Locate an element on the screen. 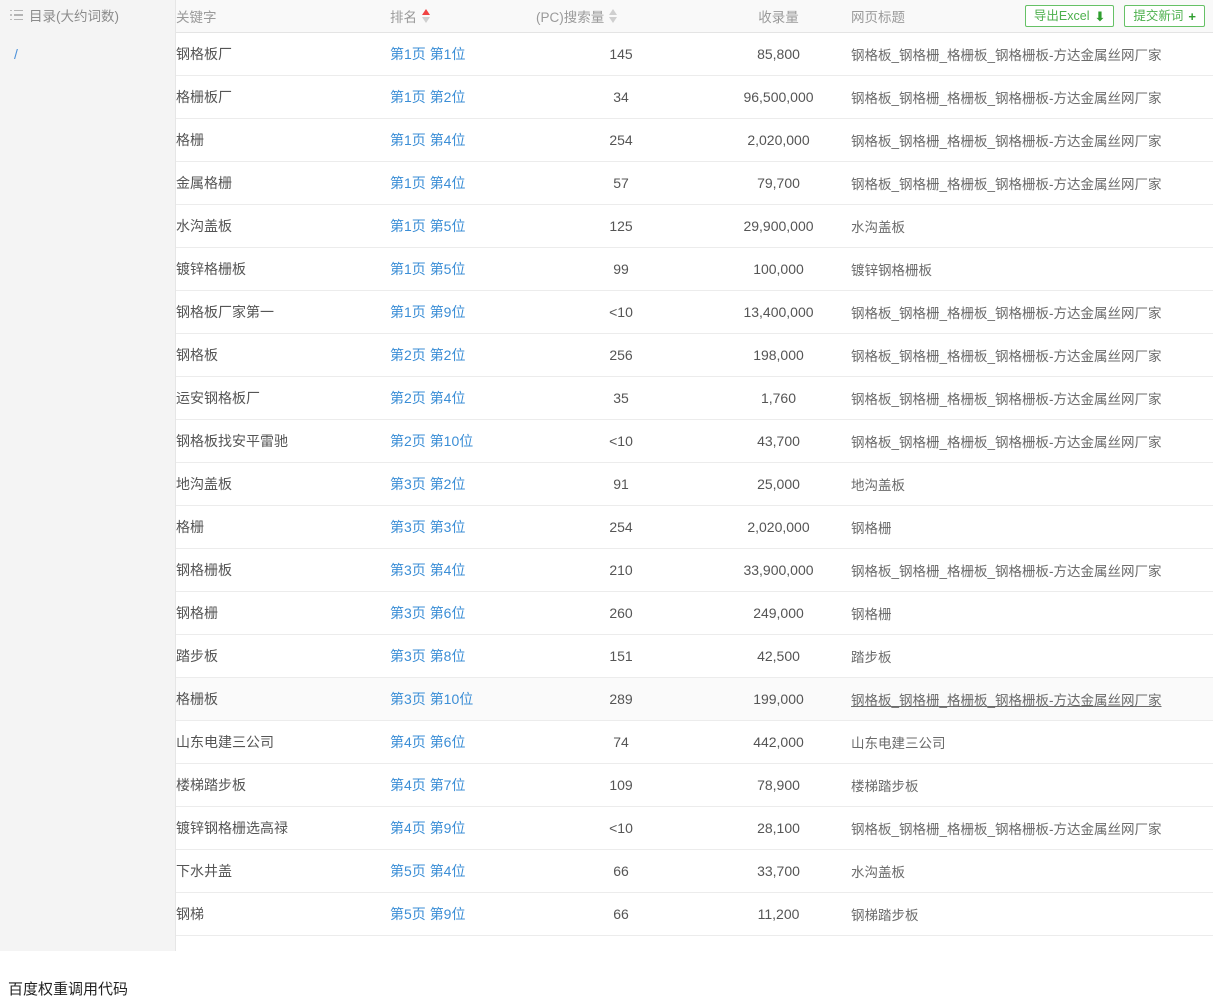 The width and height of the screenshot is (1213, 1007). cell-indexed-count: 198,000 is located at coordinates (778, 355).